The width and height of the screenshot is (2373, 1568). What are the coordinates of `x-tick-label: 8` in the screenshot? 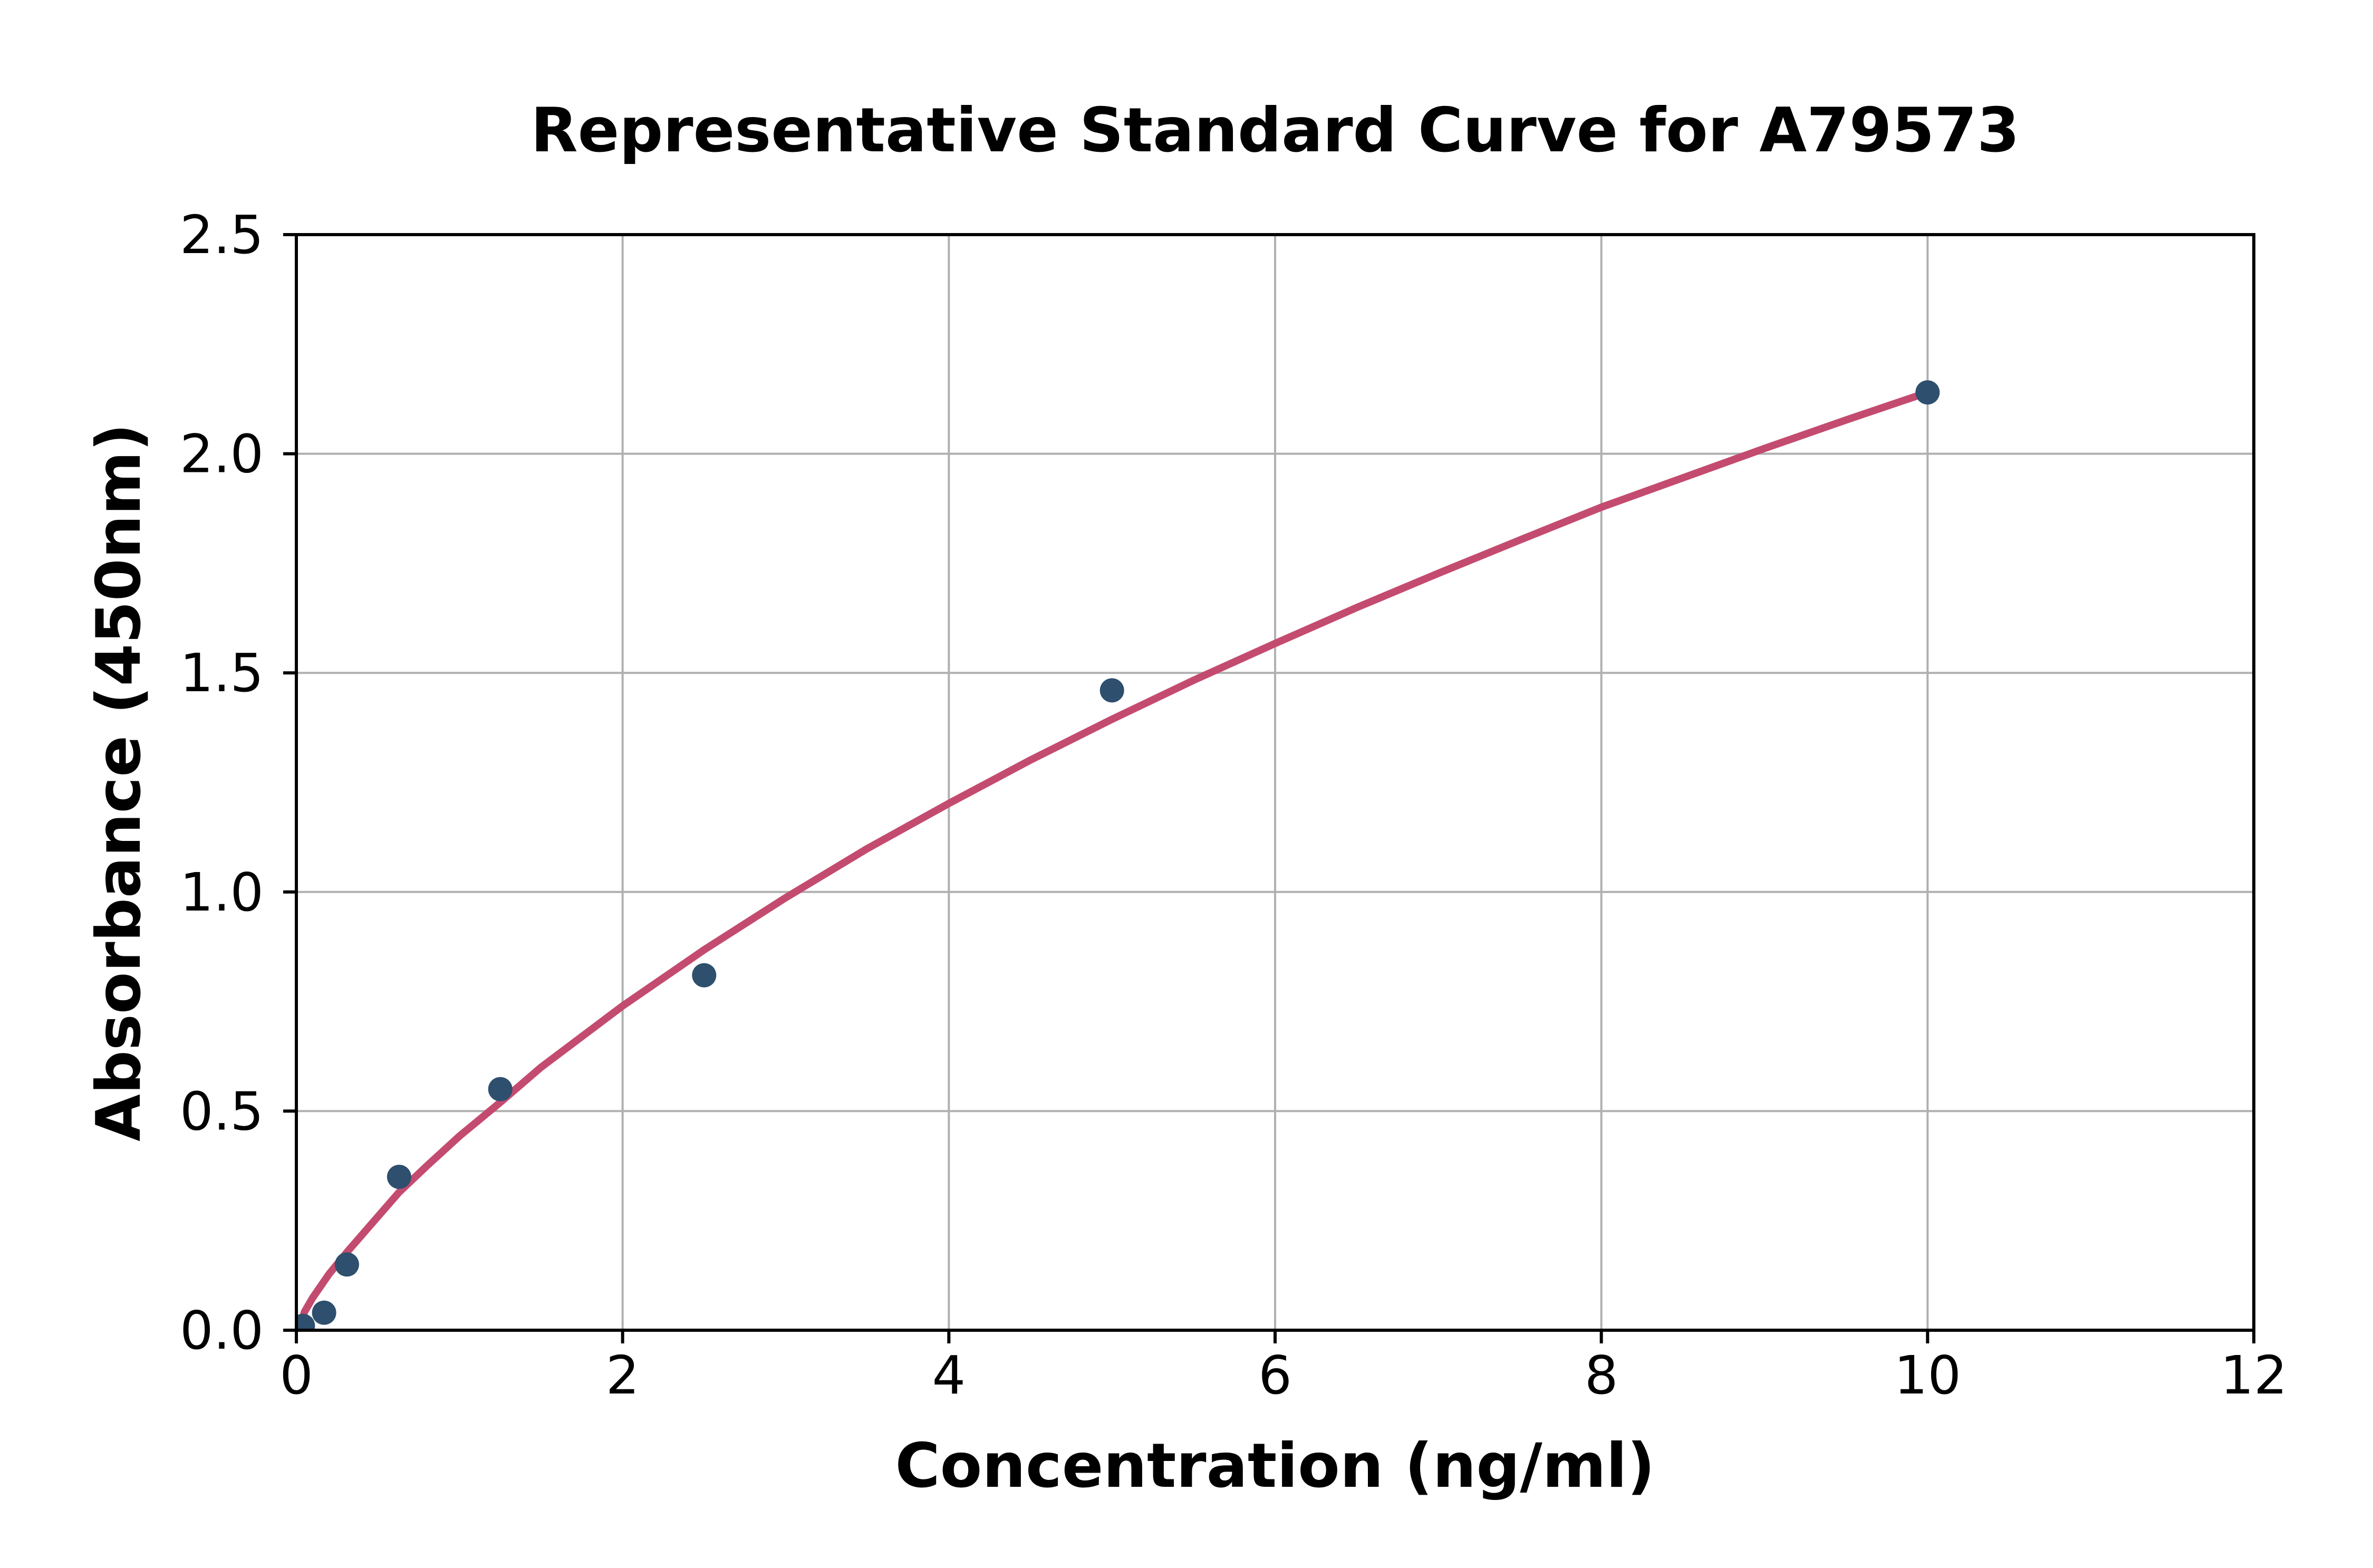 It's located at (1601, 1375).